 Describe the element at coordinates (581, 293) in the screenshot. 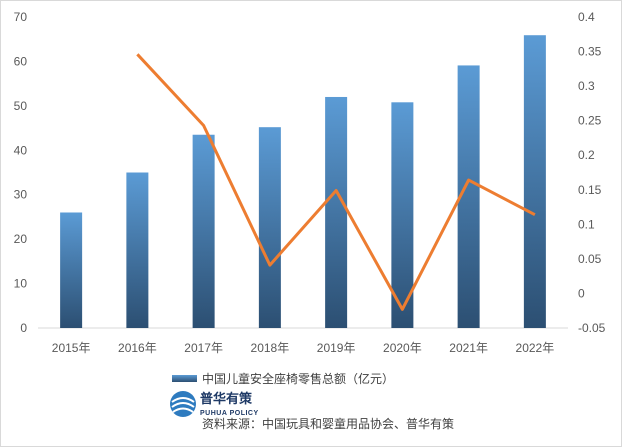

I see `right-tick-label: 0` at that location.